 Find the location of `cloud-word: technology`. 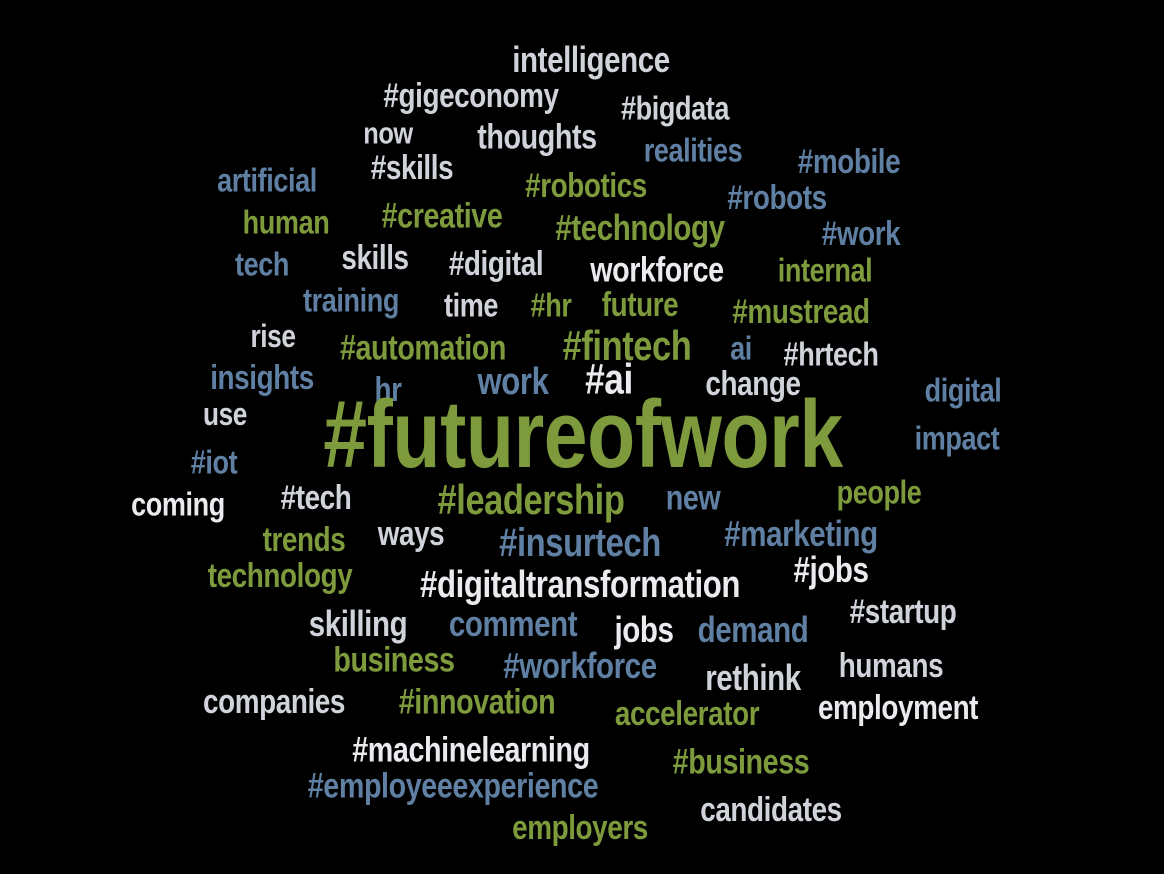

cloud-word: technology is located at coordinates (280, 576).